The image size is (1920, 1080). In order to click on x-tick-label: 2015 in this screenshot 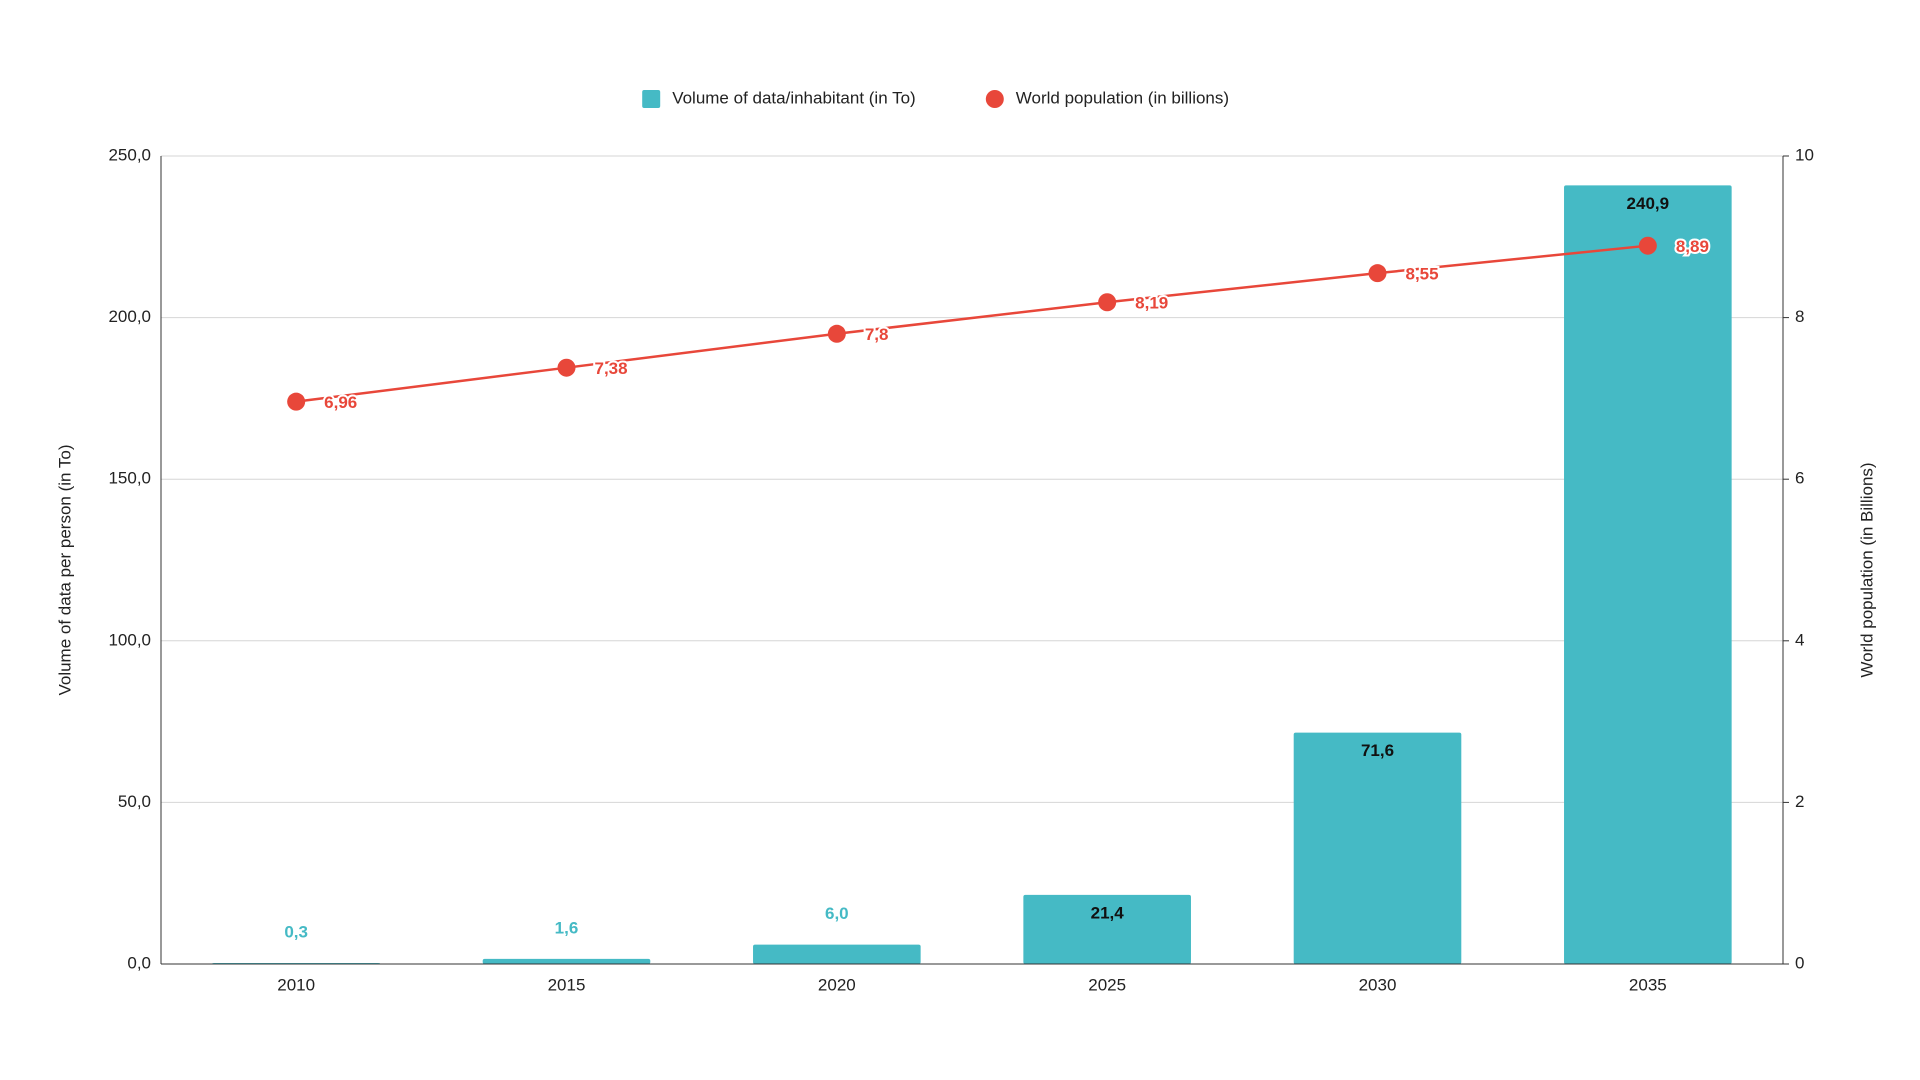, I will do `click(567, 984)`.